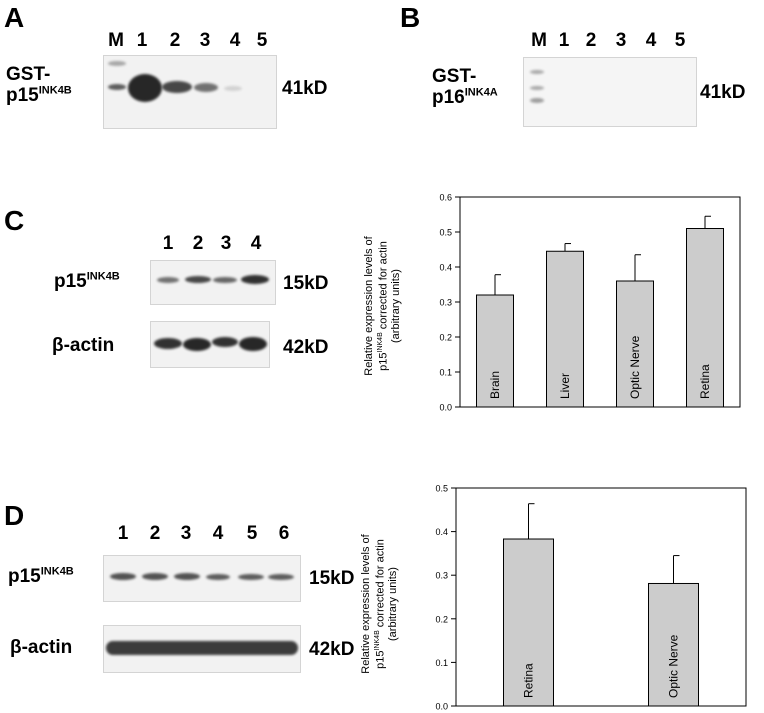 The width and height of the screenshot is (764, 713). What do you see at coordinates (332, 578) in the screenshot?
I see `size-label-d-p15: 15kD` at bounding box center [332, 578].